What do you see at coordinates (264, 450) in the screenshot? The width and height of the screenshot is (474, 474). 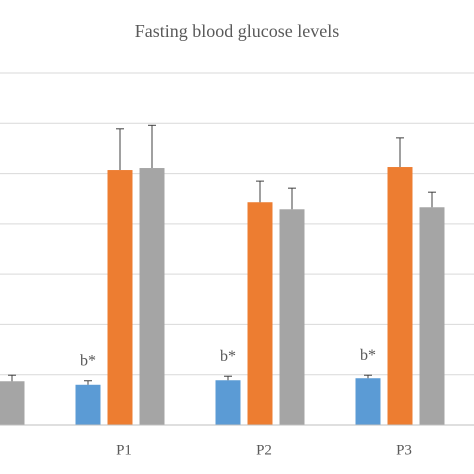 I see `x-tick-label: P2` at bounding box center [264, 450].